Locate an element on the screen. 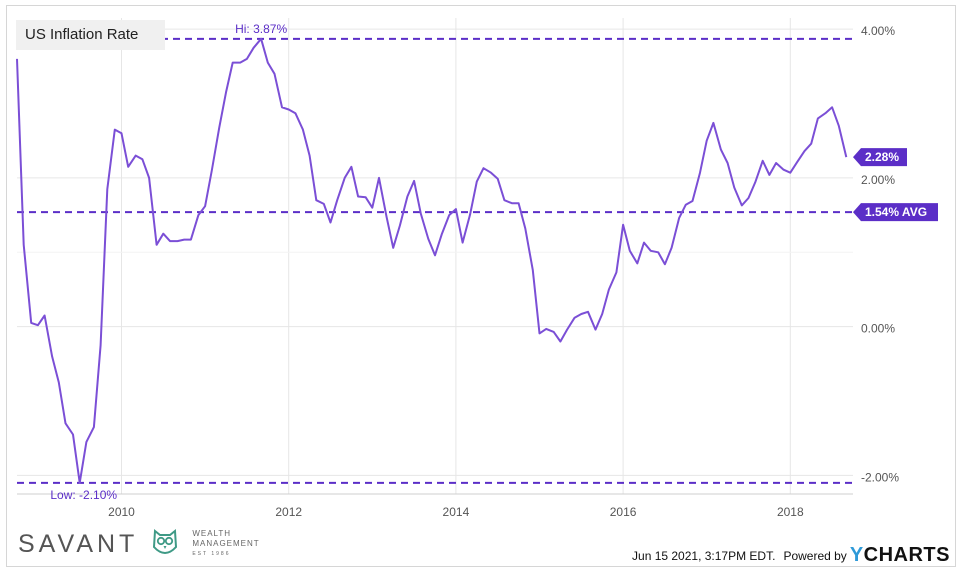 The width and height of the screenshot is (964, 571). logo-tagline: WEALTH MANAGEMENT EST 1986 is located at coordinates (225, 544).